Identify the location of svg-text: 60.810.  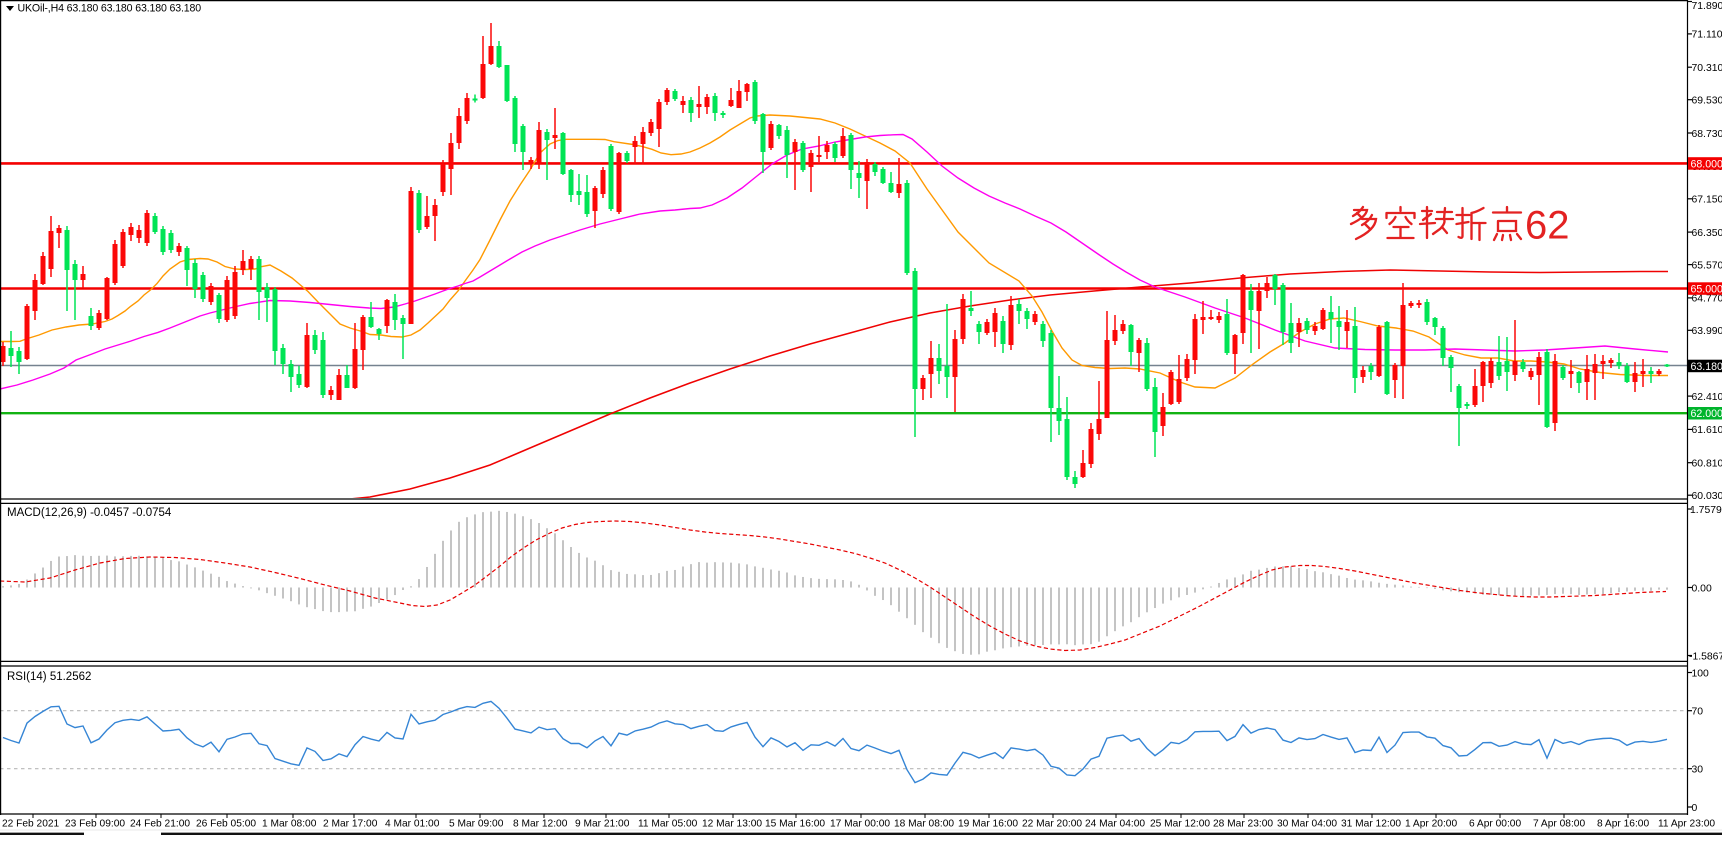
(1707, 464).